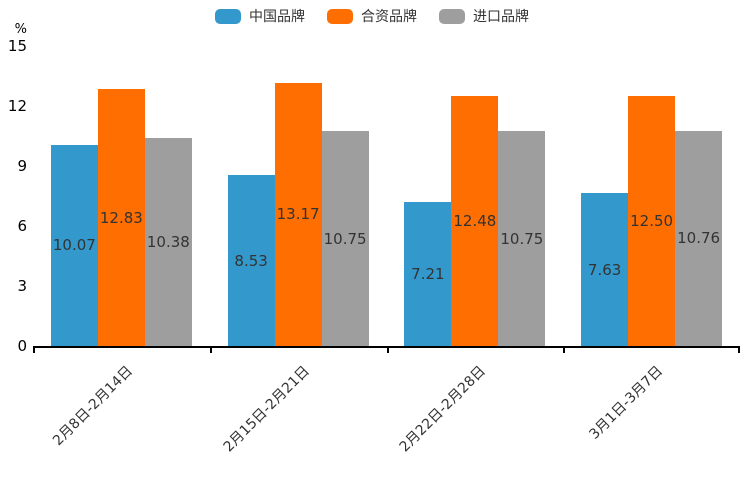 The height and width of the screenshot is (496, 744). I want to click on y-tick-label: 6, so click(22, 226).